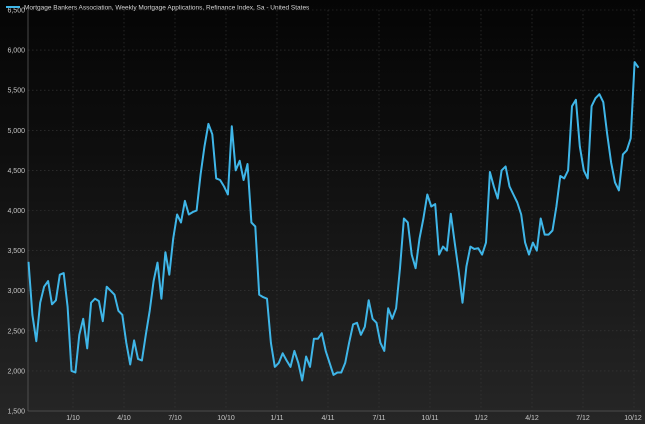 The width and height of the screenshot is (645, 424). I want to click on x-tick-label: 10/10, so click(226, 418).